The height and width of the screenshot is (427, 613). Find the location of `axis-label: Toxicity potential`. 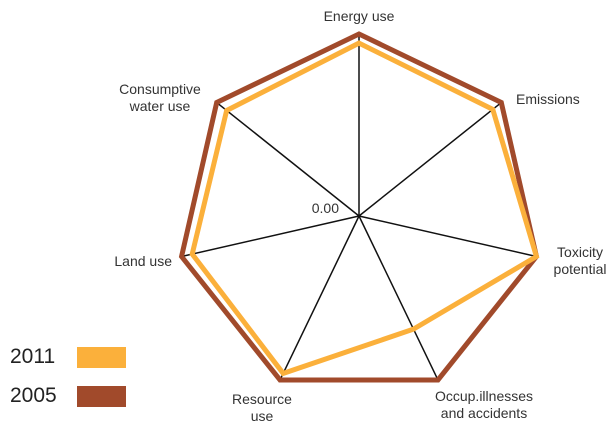

axis-label: Toxicity potential is located at coordinates (580, 260).